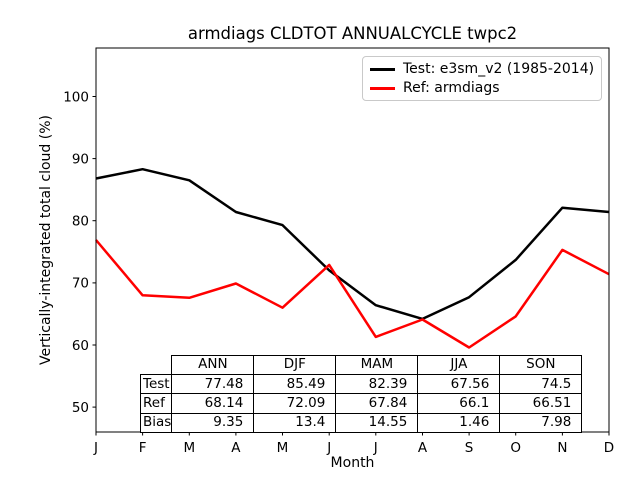  What do you see at coordinates (143, 448) in the screenshot?
I see `x-tick-label: F` at bounding box center [143, 448].